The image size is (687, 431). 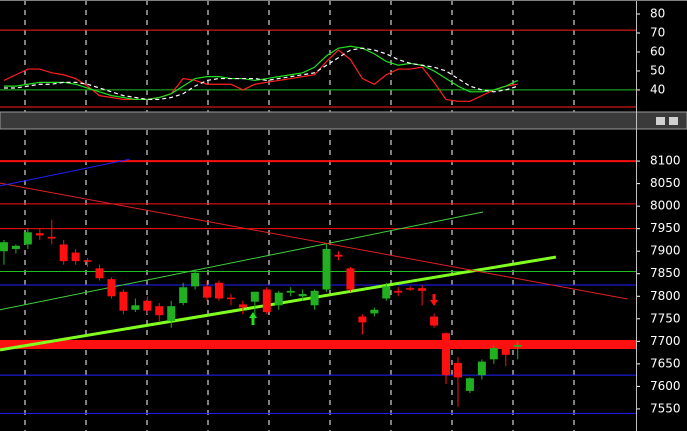 What do you see at coordinates (665, 206) in the screenshot?
I see `y-tick-label: 8000` at bounding box center [665, 206].